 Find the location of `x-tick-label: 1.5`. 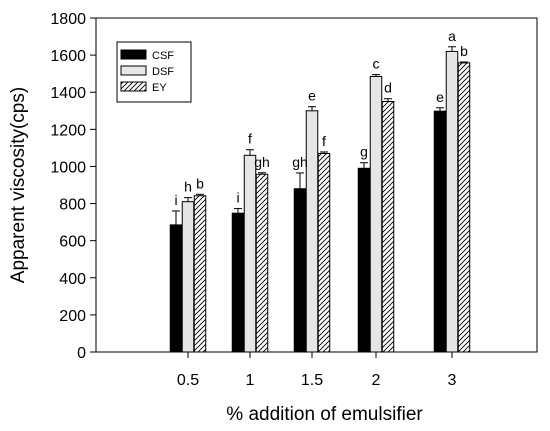

x-tick-label: 1.5 is located at coordinates (312, 380).